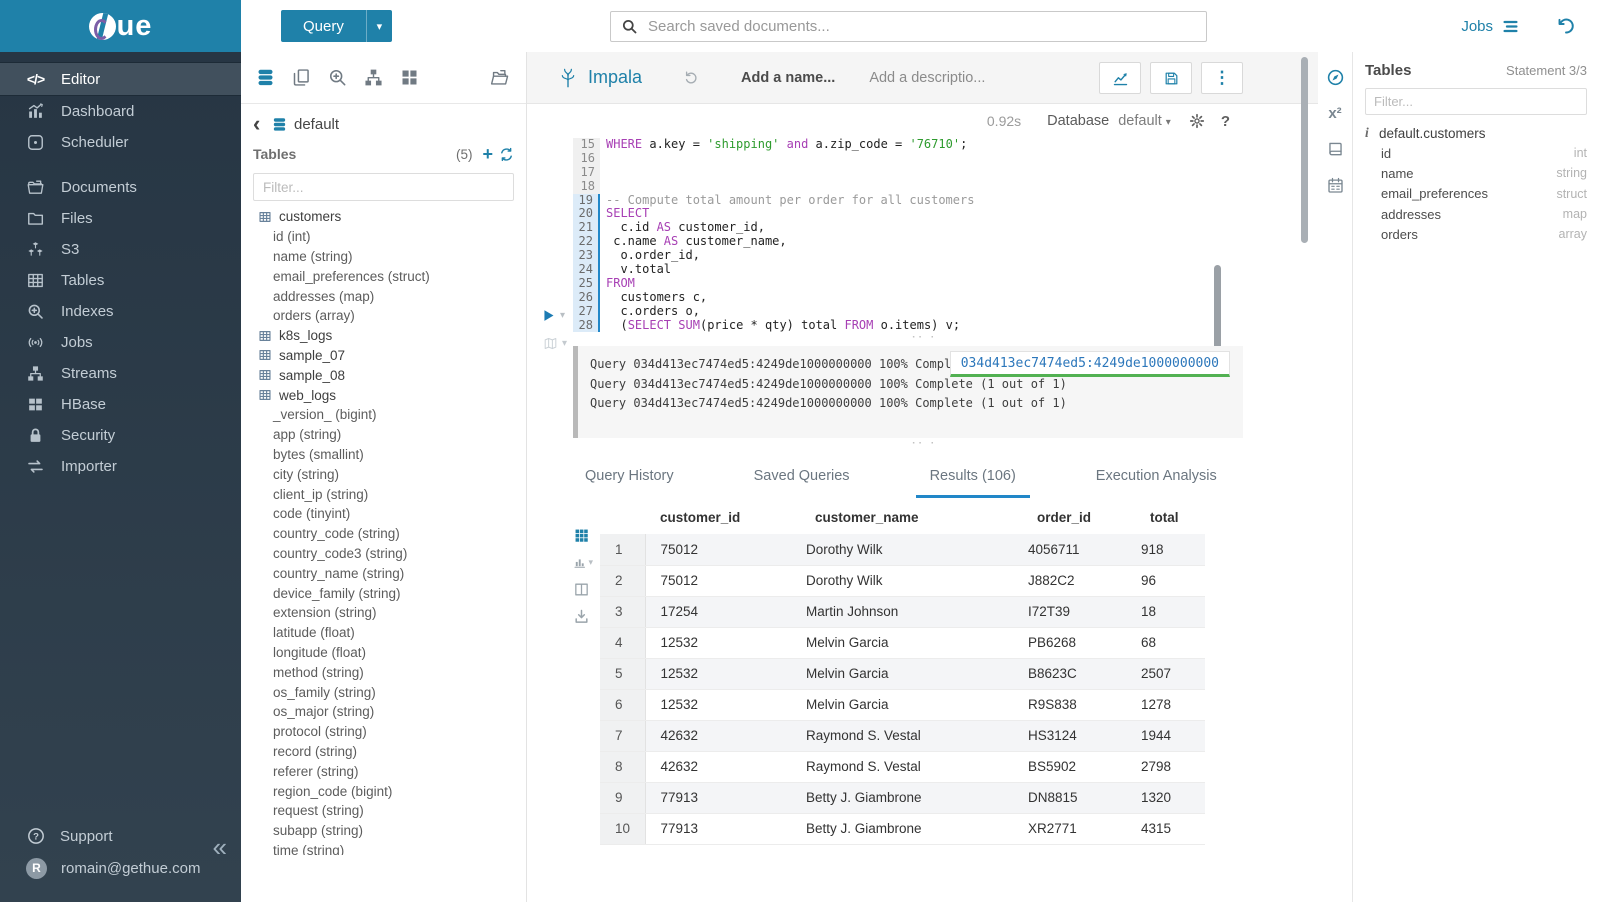 The height and width of the screenshot is (902, 1601). I want to click on database-name: default, so click(317, 124).